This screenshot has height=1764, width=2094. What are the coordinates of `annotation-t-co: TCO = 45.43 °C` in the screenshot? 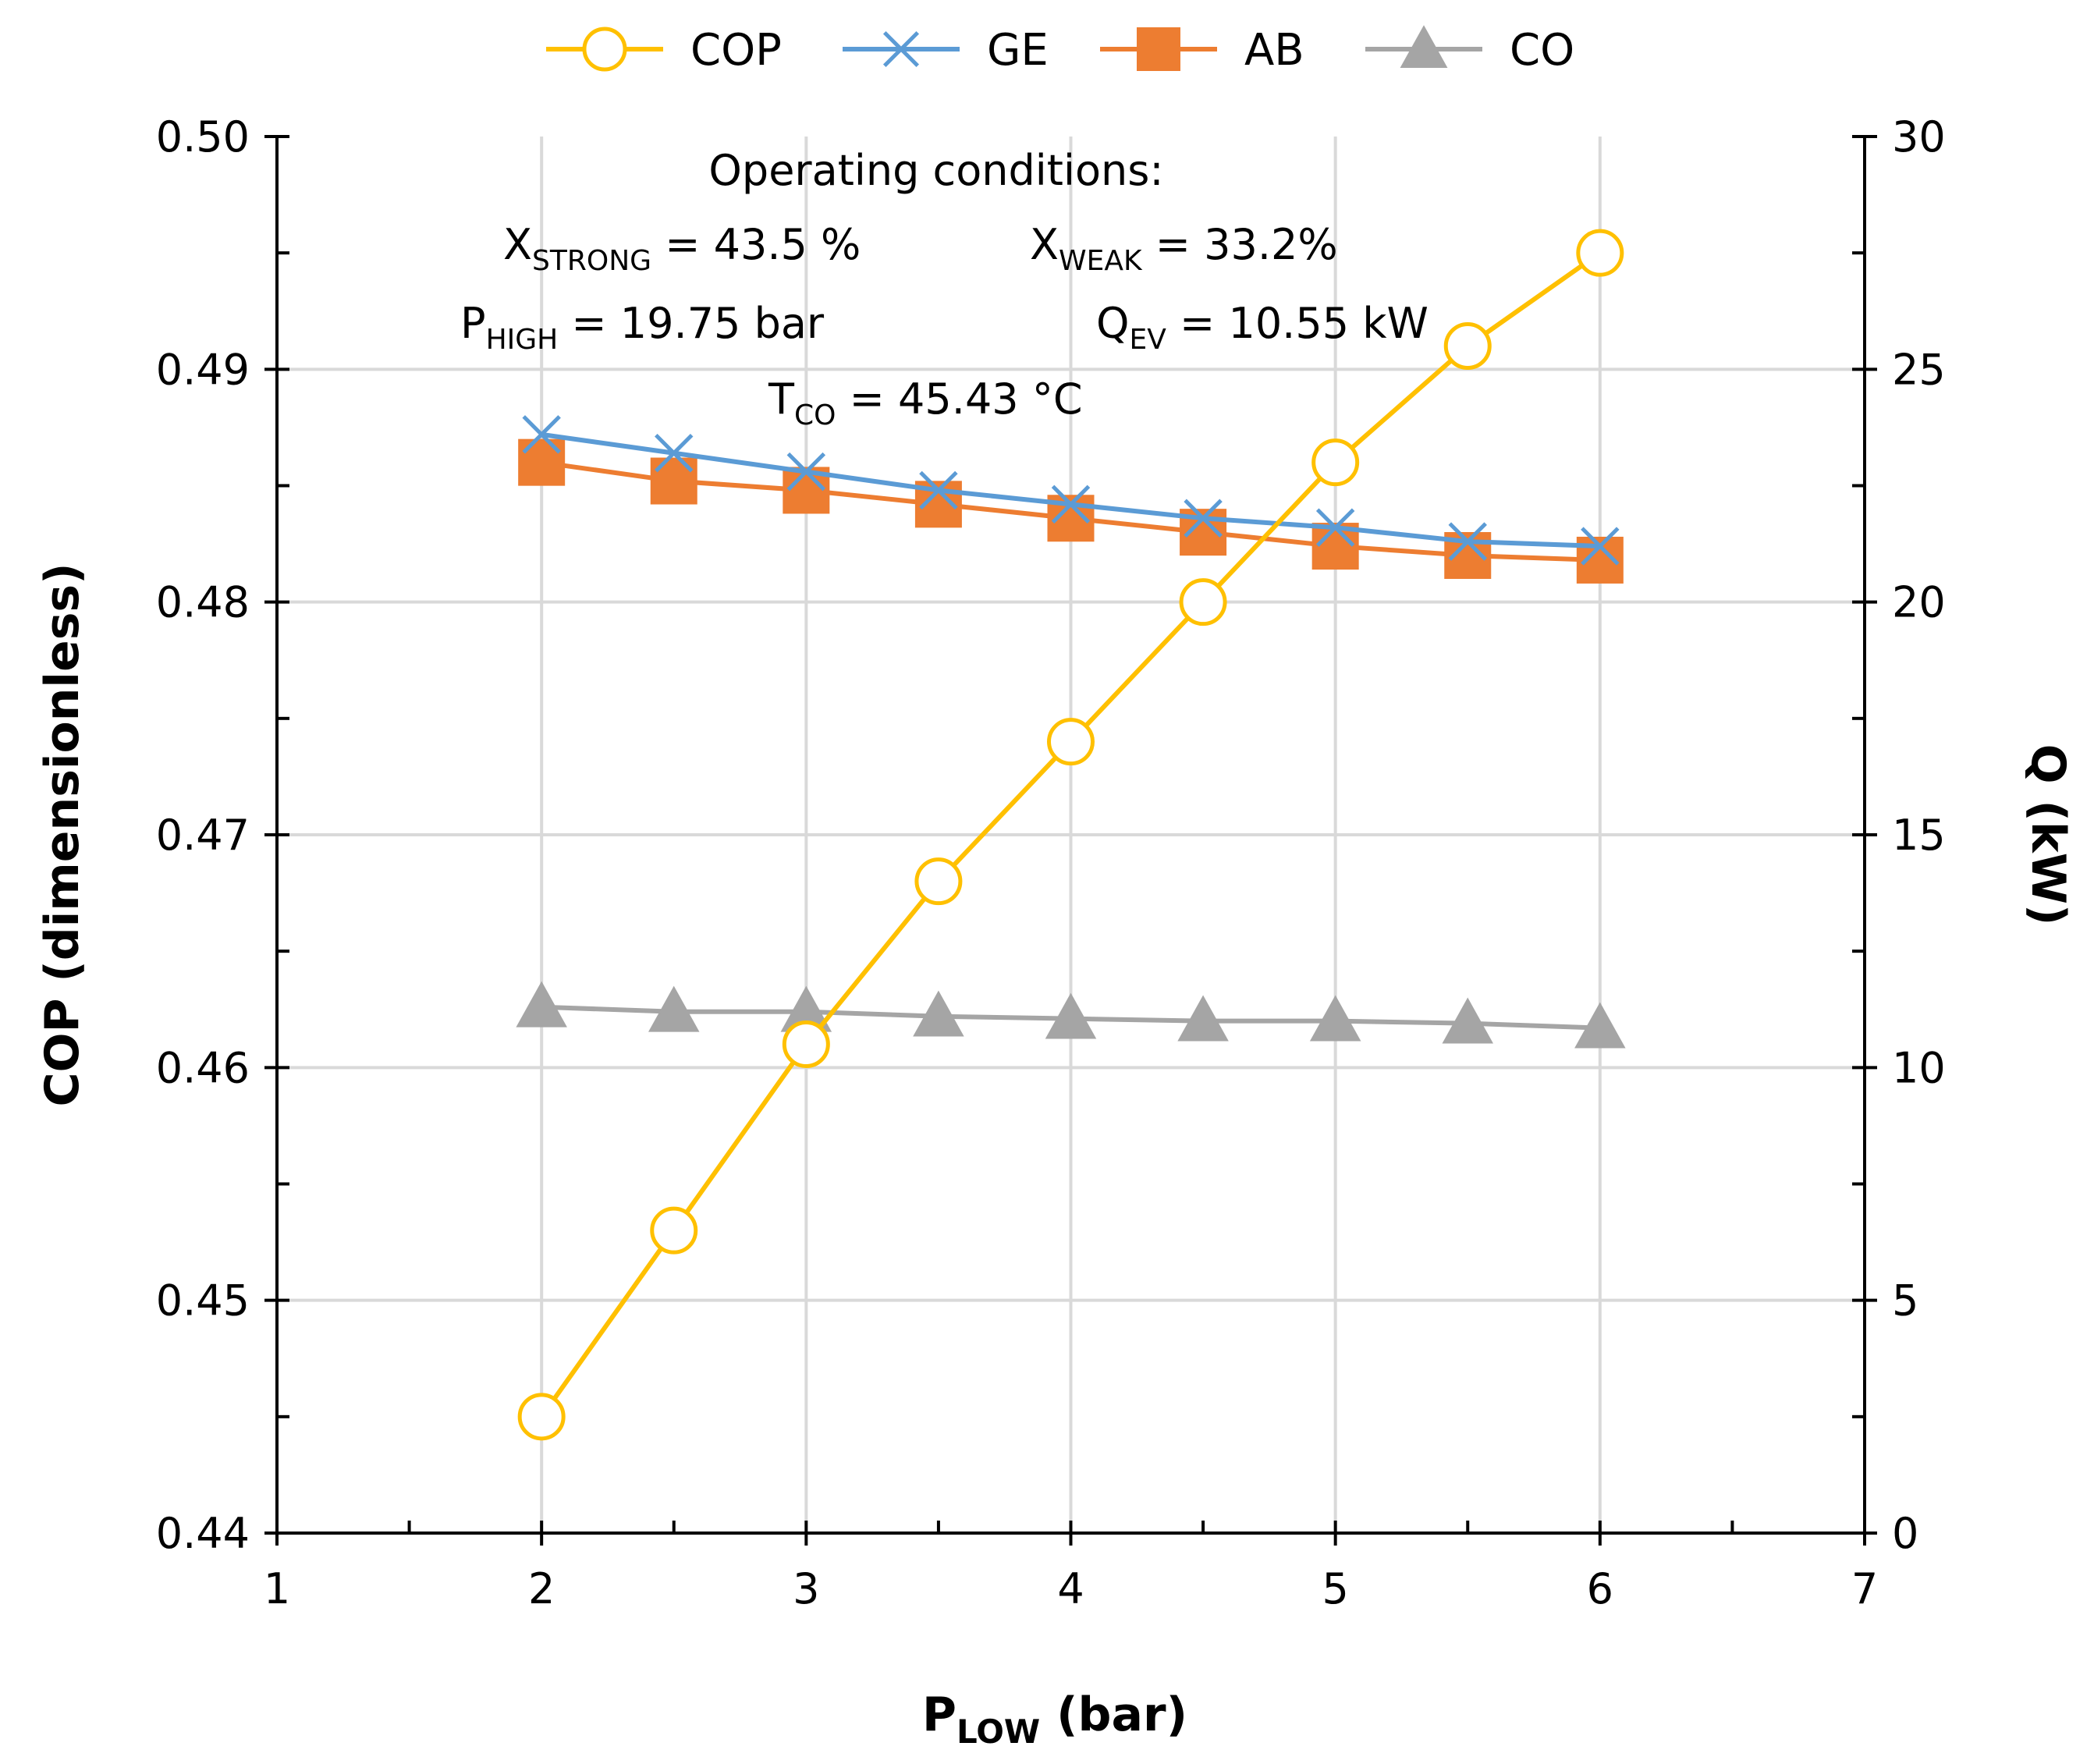 It's located at (925, 403).